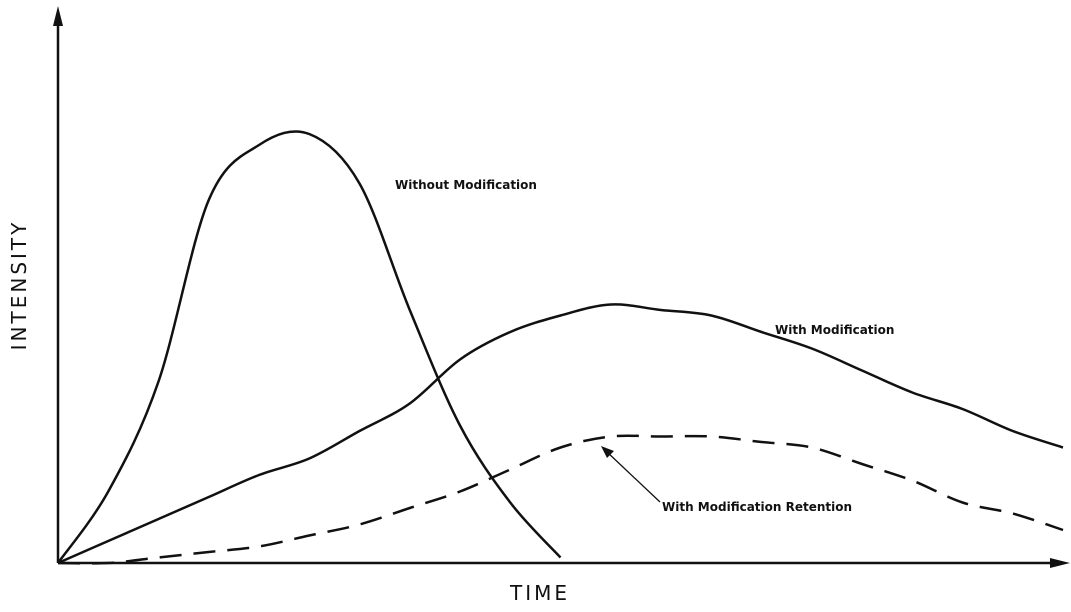  Describe the element at coordinates (607, 452) in the screenshot. I see `annotation-arrowhead` at that location.